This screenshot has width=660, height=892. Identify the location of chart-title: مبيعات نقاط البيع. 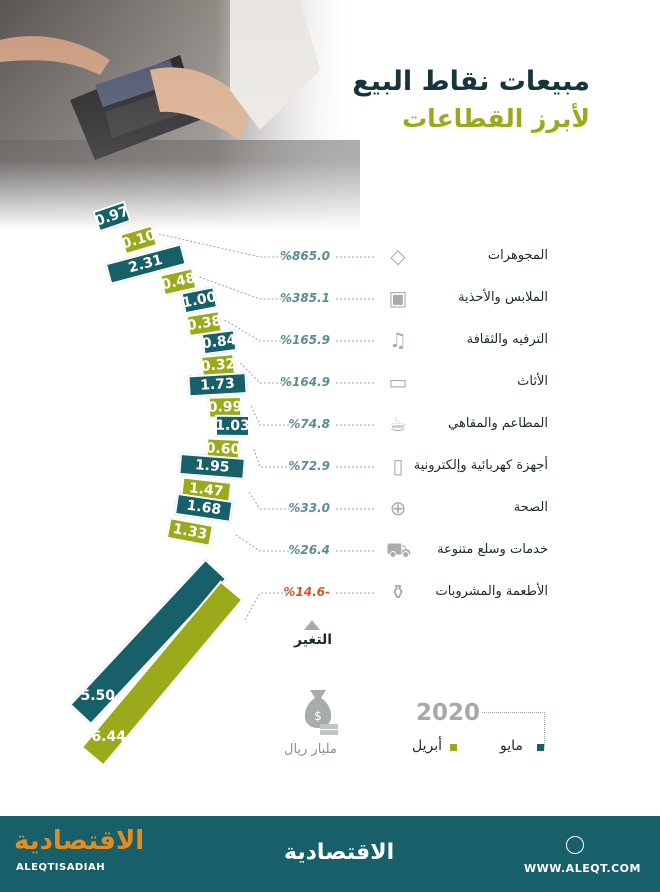
(471, 81).